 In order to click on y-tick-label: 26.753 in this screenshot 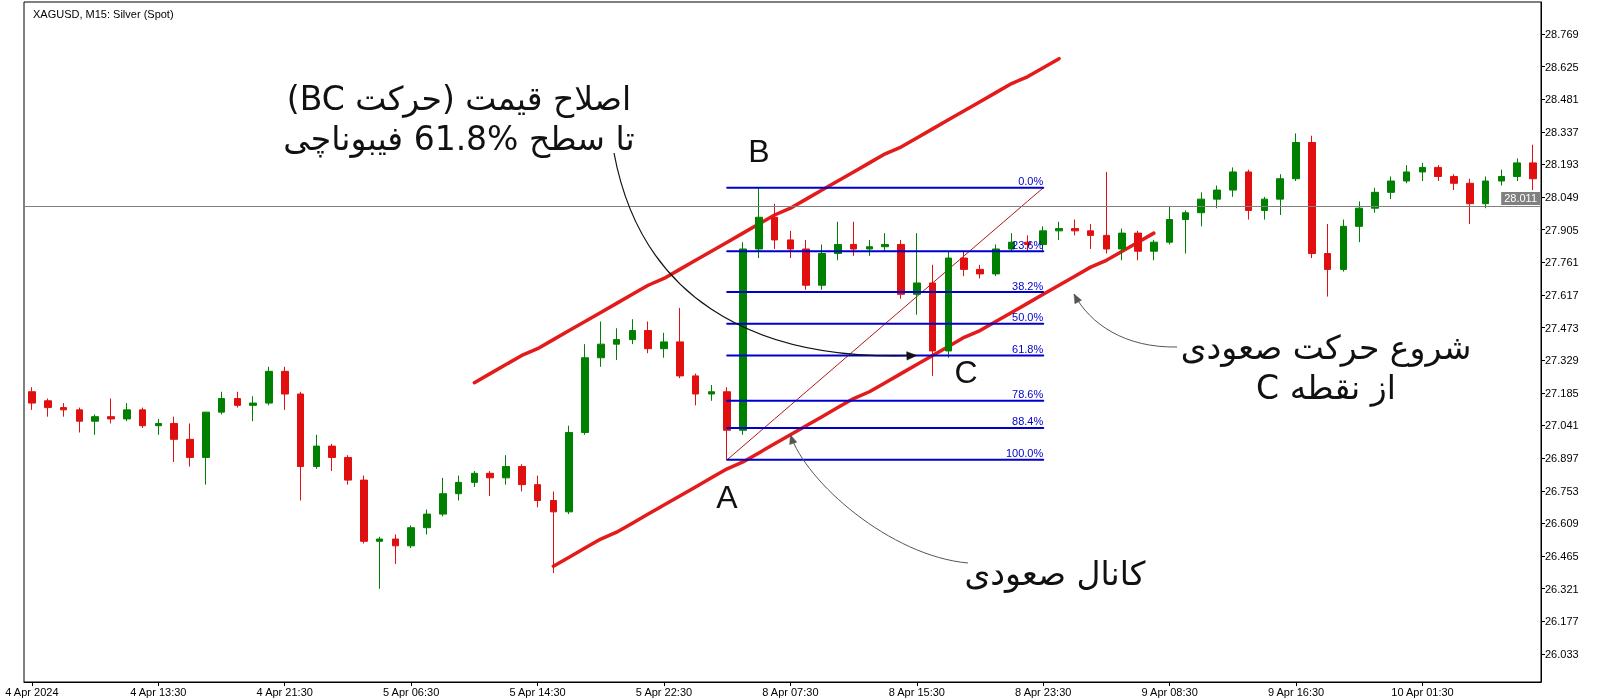, I will do `click(1562, 490)`.